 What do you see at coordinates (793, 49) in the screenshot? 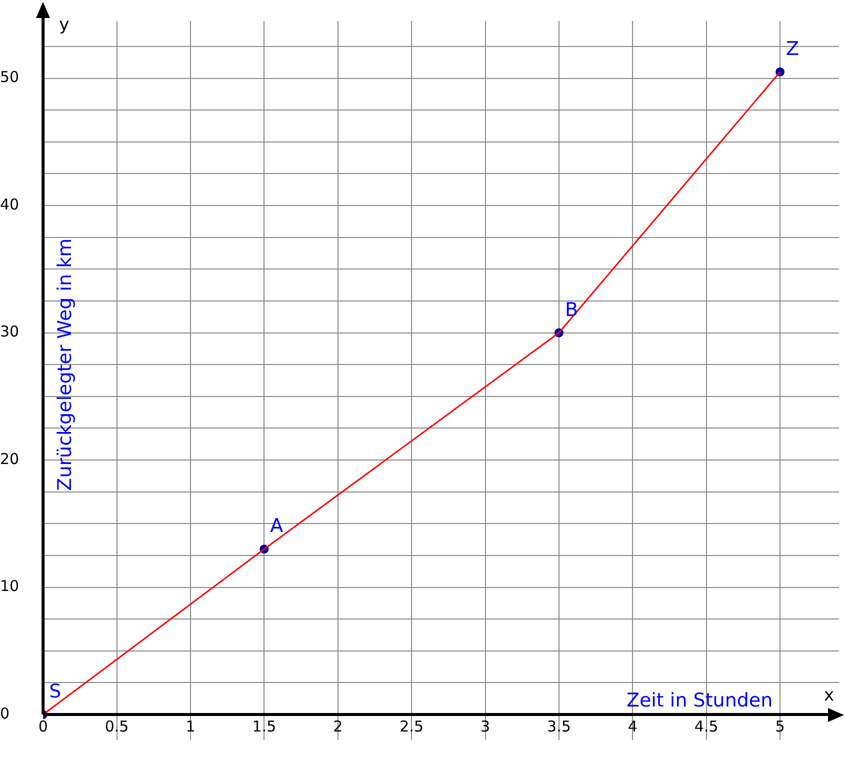
I see `annotation: Z` at bounding box center [793, 49].